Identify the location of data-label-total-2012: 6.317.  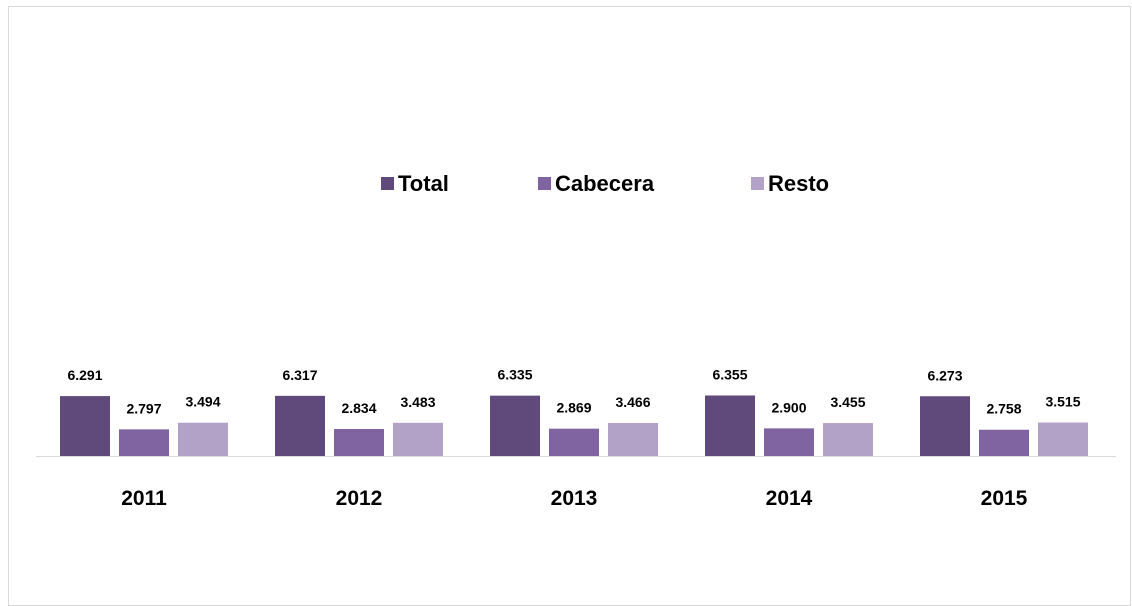
(299, 375).